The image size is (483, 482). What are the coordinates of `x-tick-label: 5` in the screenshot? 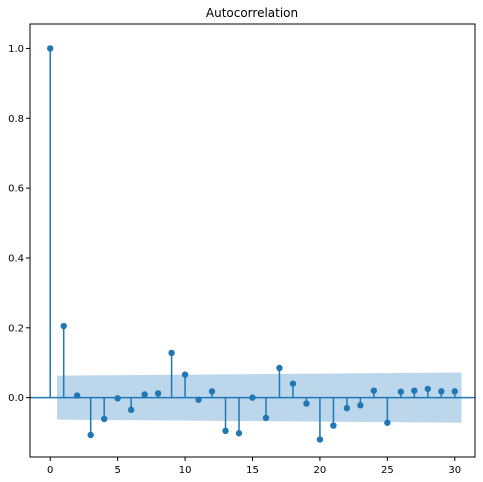 It's located at (117, 470).